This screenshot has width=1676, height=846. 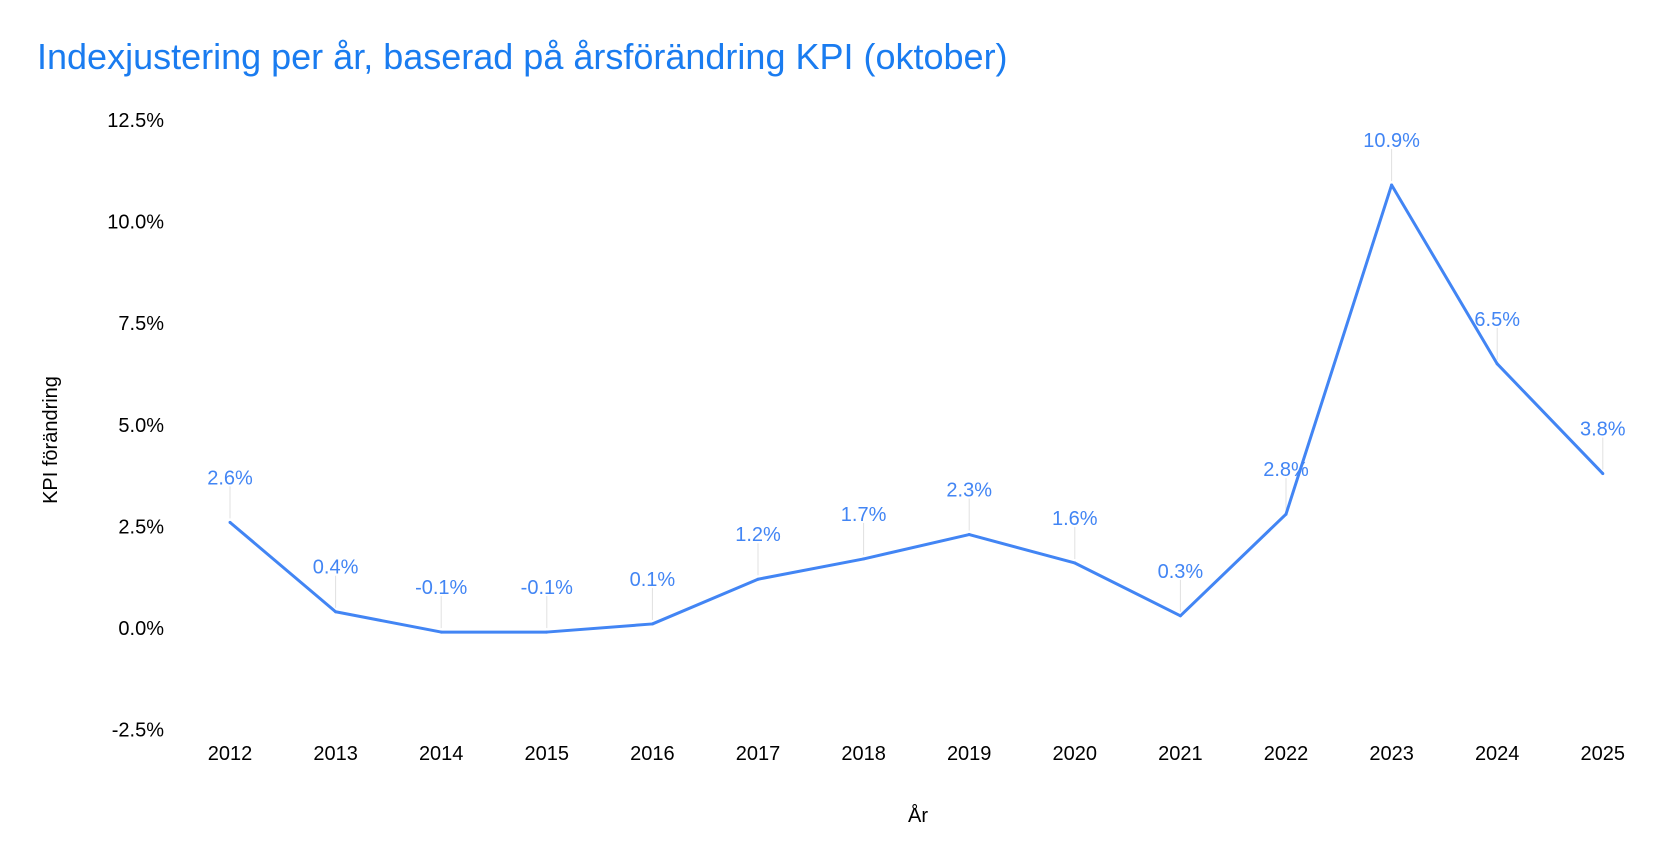 I want to click on y-tick-label: 5.0%, so click(x=141, y=426).